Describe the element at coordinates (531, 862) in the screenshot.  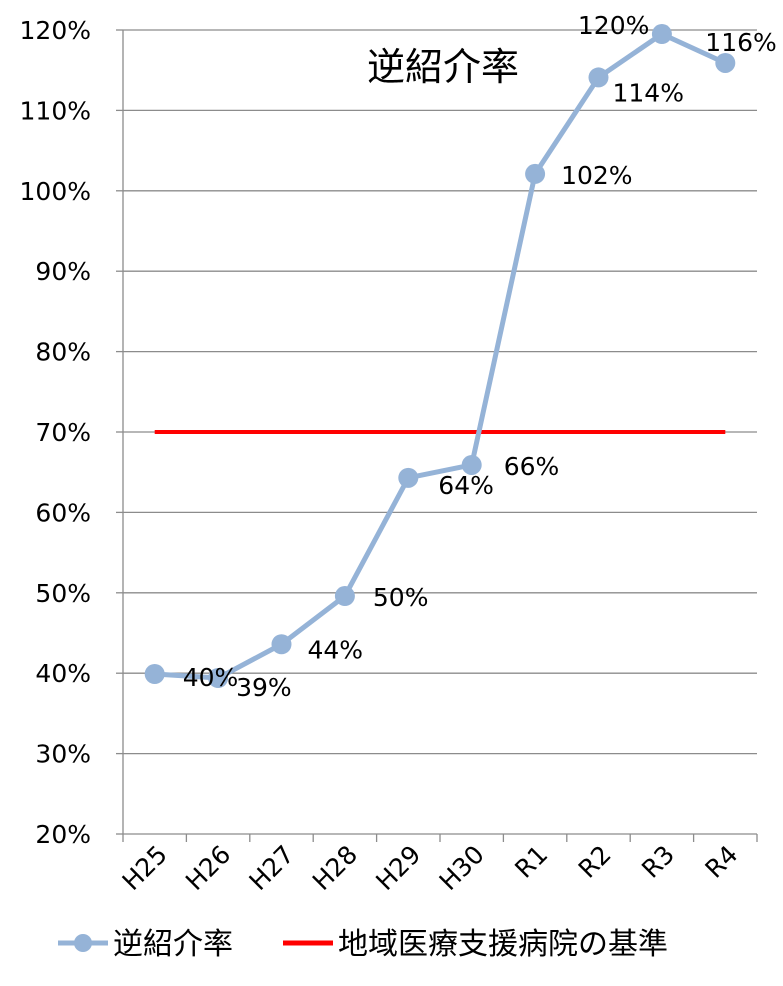
I see `x-tick-label: R1` at that location.